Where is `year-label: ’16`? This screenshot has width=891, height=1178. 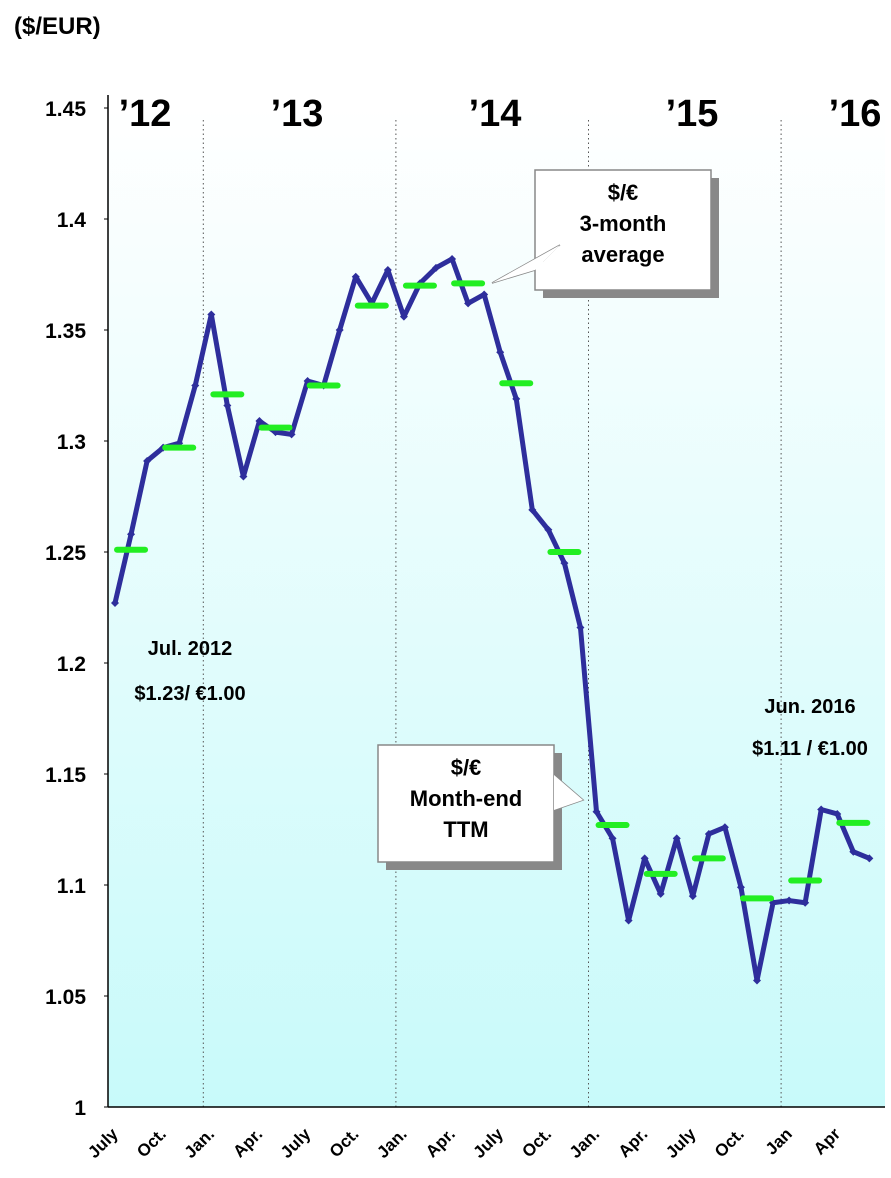
year-label: ’16 is located at coordinates (855, 114).